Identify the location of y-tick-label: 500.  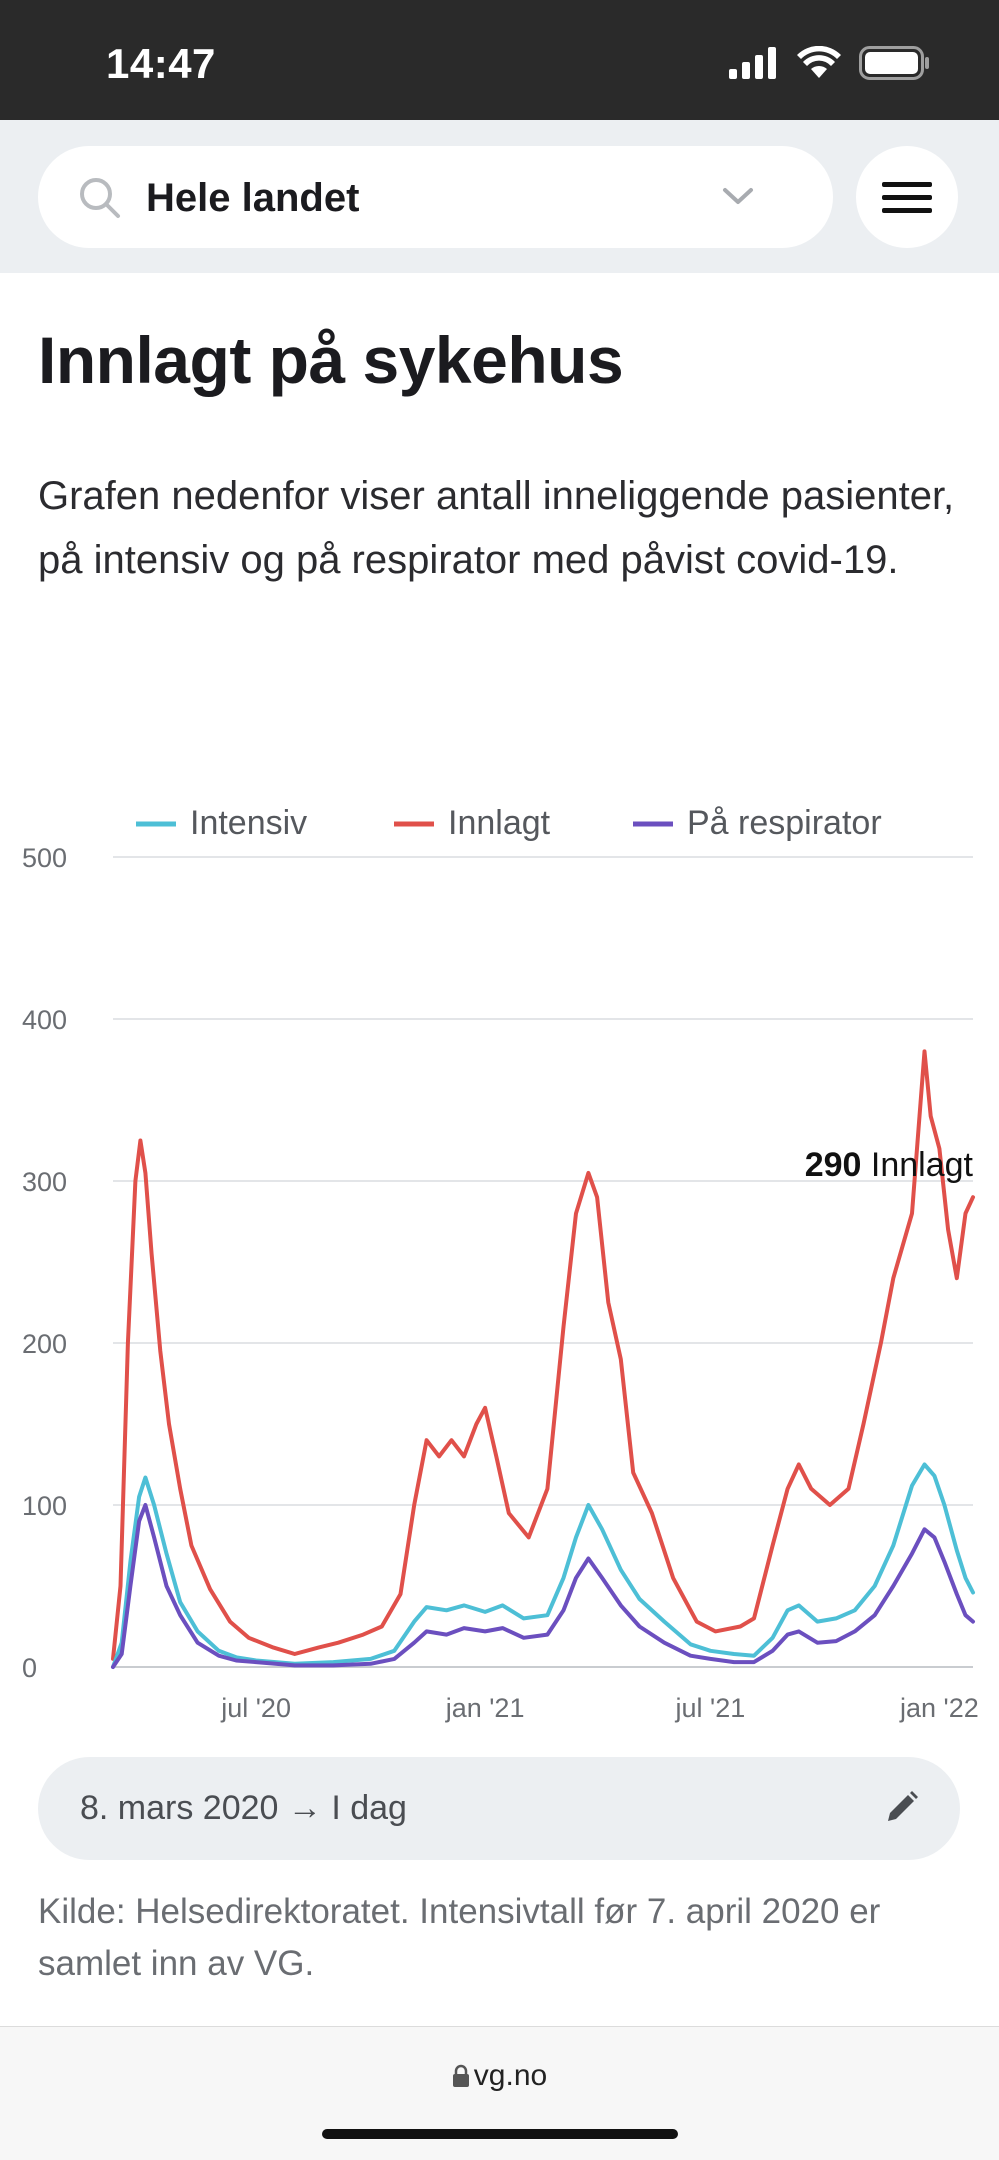
(44, 858).